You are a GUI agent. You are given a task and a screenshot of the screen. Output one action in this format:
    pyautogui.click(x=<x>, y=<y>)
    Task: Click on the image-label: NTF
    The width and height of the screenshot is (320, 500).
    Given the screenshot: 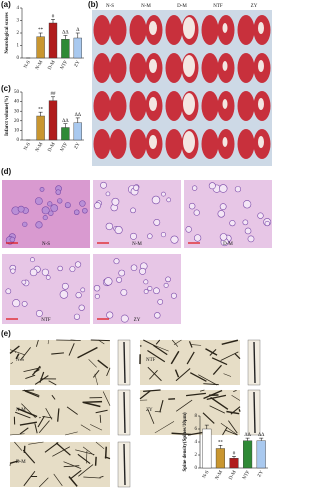 What is the action you would take?
    pyautogui.click(x=46, y=320)
    